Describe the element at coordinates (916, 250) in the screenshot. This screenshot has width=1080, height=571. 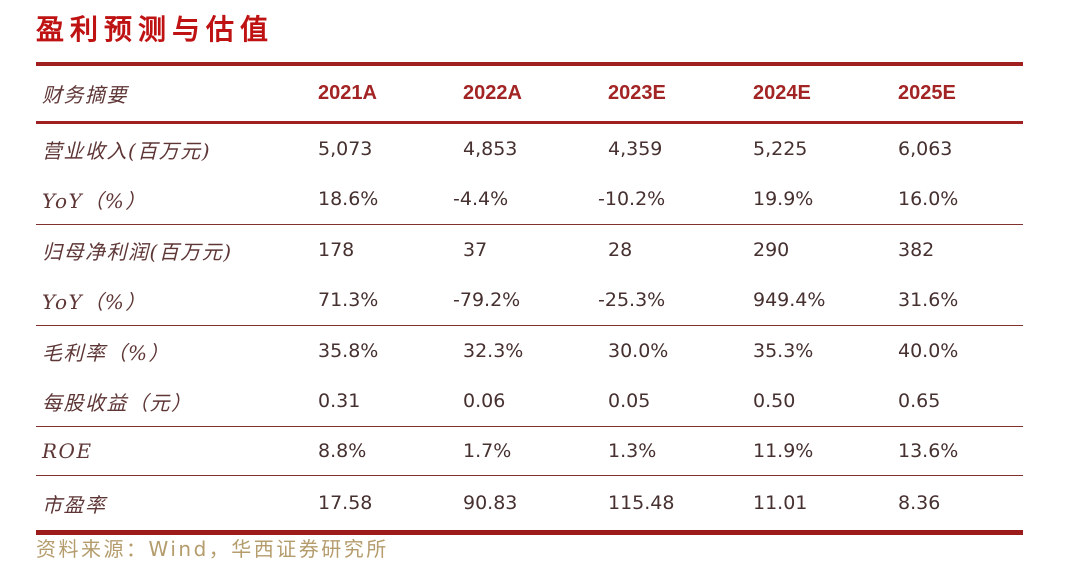
I see `cell-value: 382` at that location.